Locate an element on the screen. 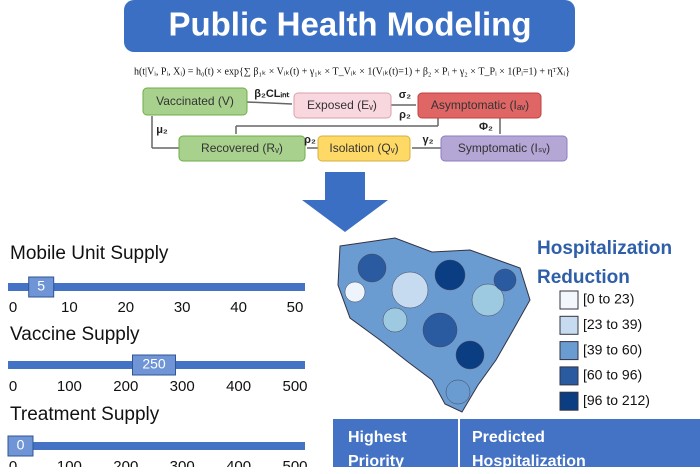 The width and height of the screenshot is (700, 474). legend-label: [0 to 23) is located at coordinates (608, 299).